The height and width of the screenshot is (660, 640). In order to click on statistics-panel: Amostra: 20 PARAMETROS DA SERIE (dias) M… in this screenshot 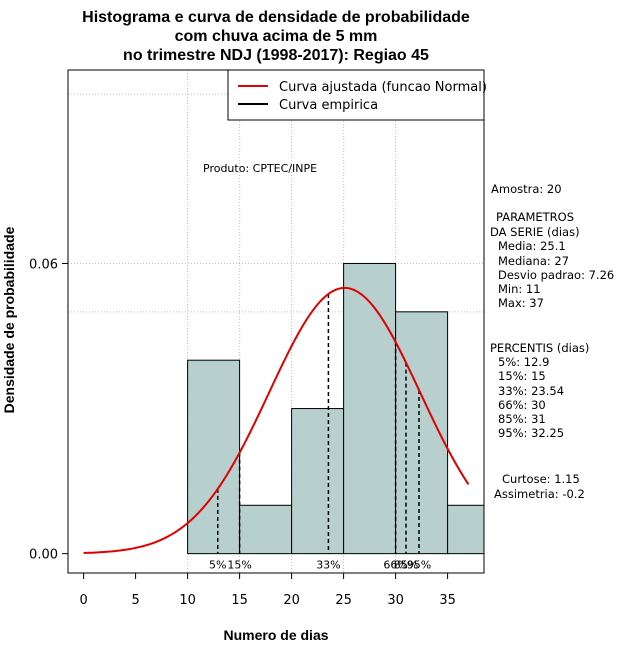, I will do `click(552, 341)`.